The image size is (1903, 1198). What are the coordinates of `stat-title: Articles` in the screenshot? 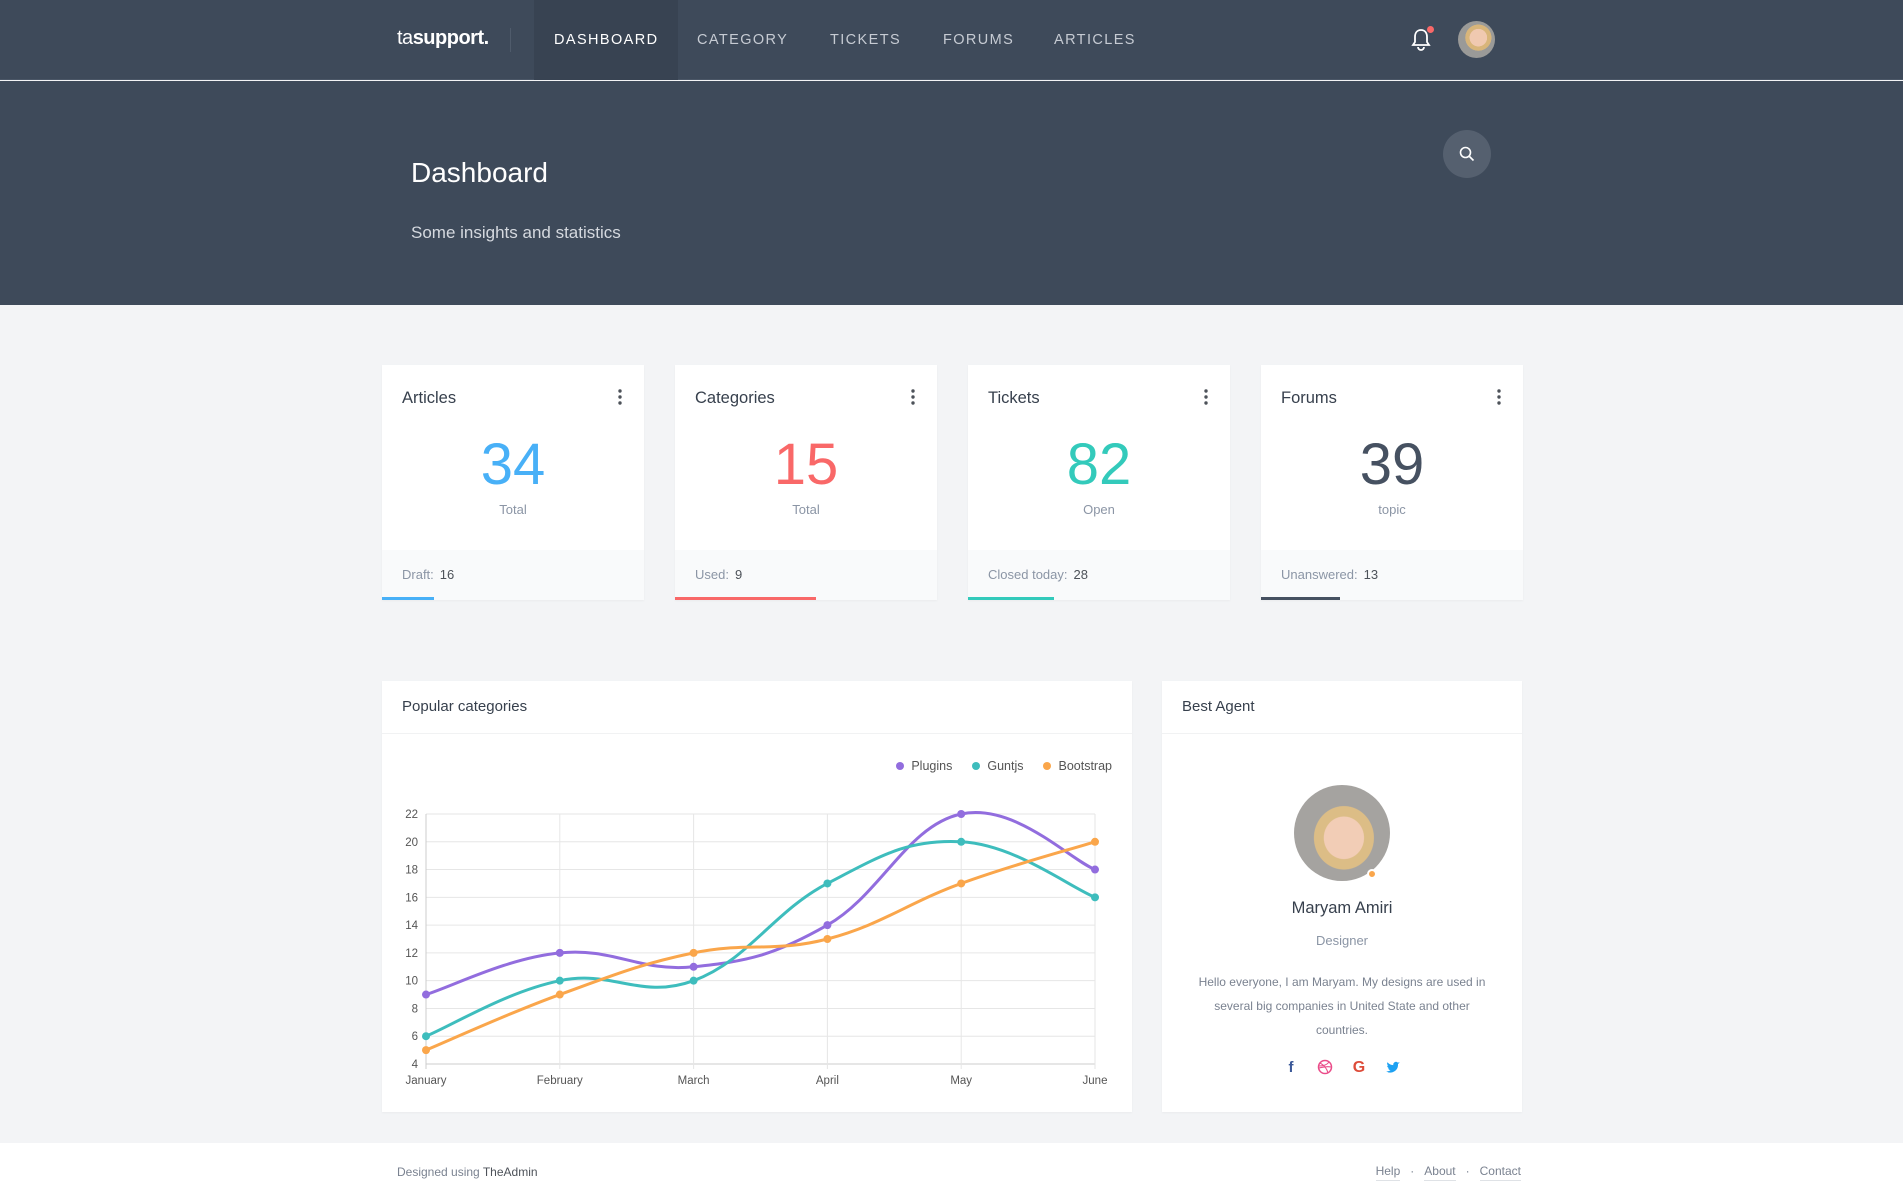 It's located at (429, 398).